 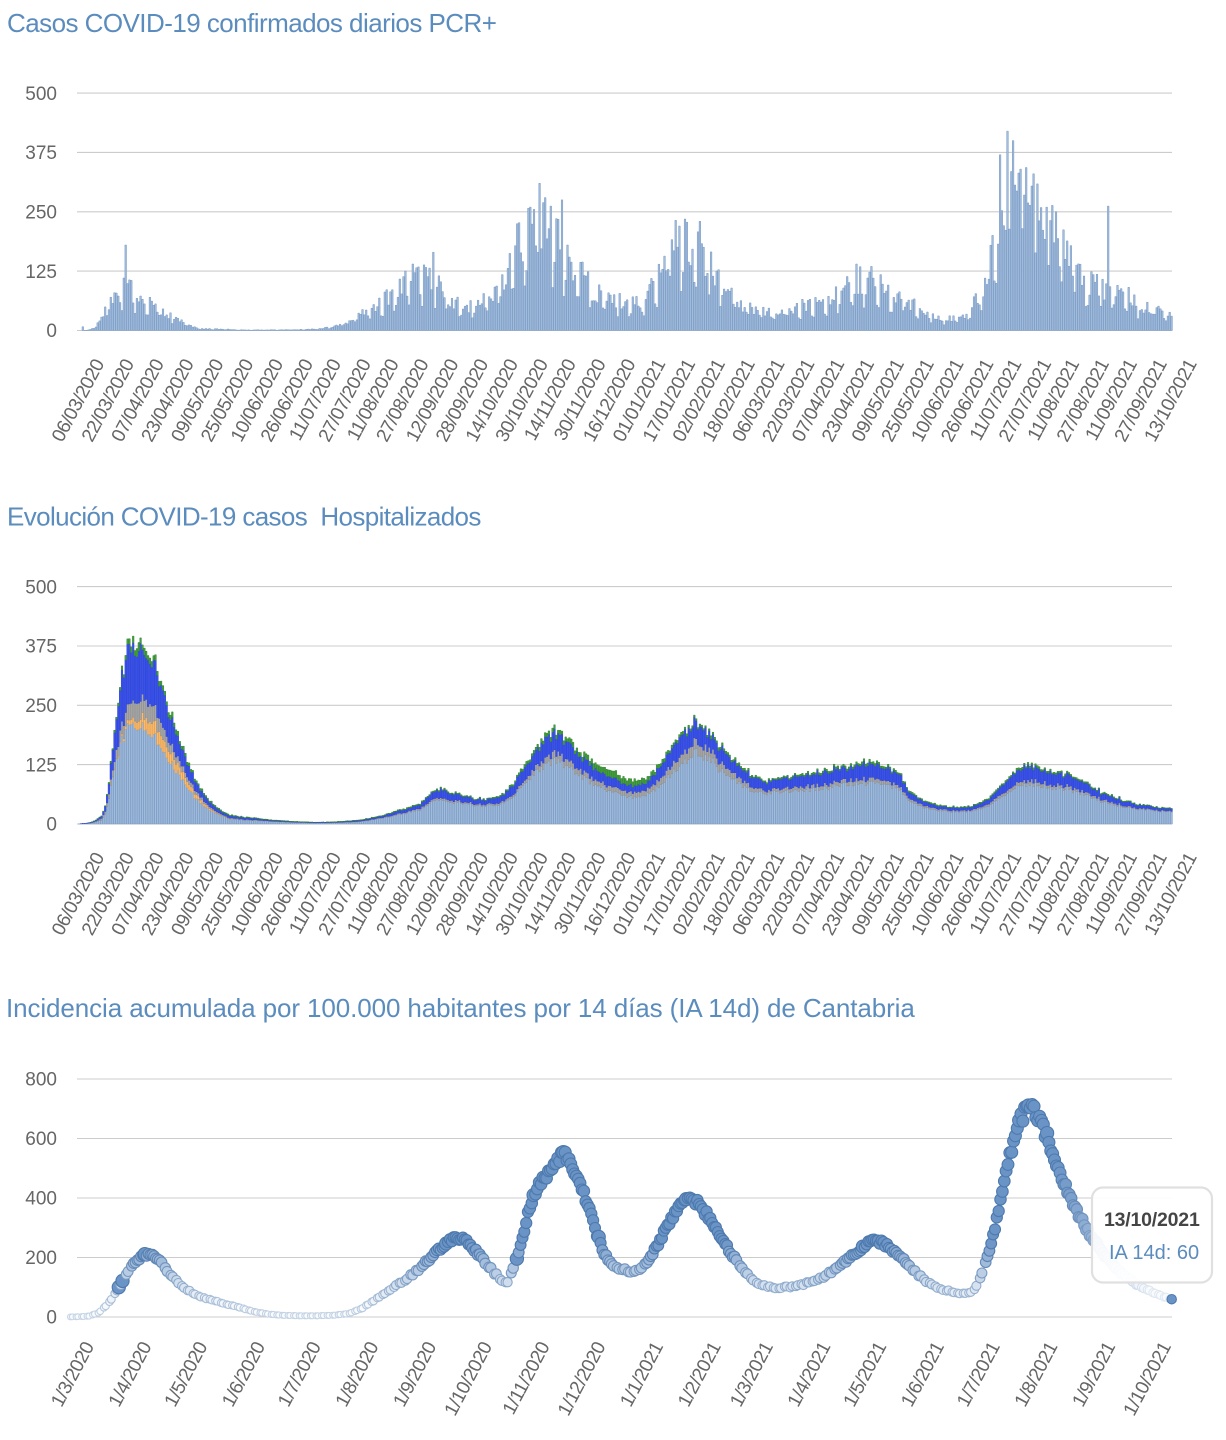 I want to click on svg-text: 400, so click(x=41, y=1199).